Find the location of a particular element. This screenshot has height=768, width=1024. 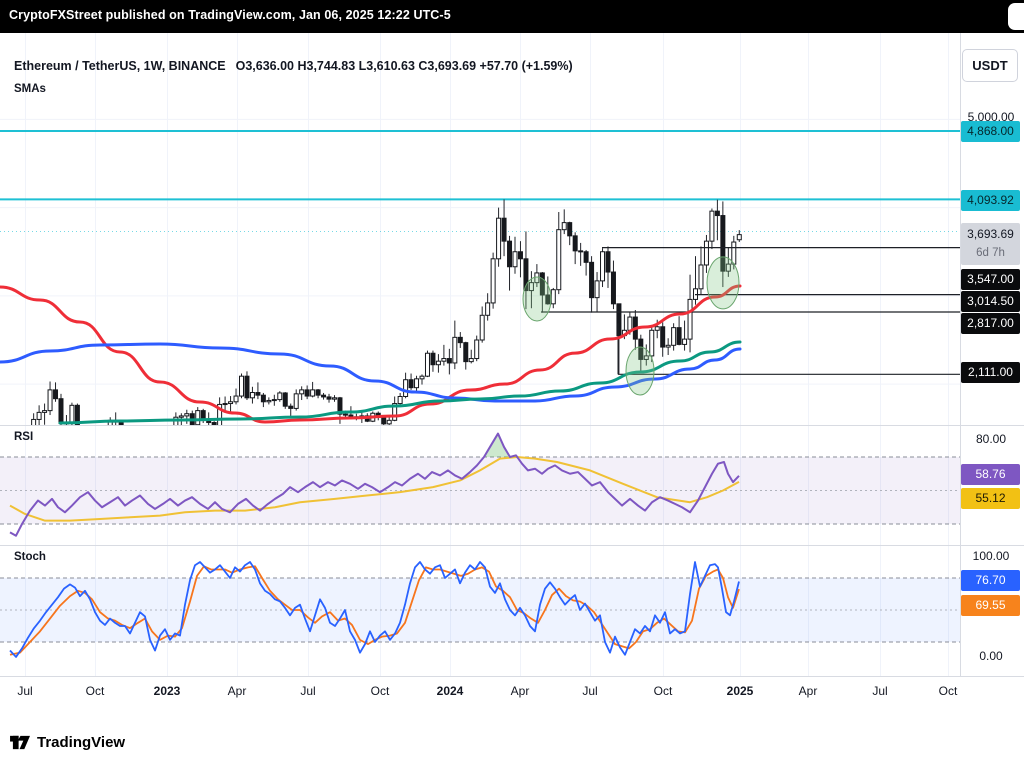

tradingview-logo: TradingView is located at coordinates (67, 742).